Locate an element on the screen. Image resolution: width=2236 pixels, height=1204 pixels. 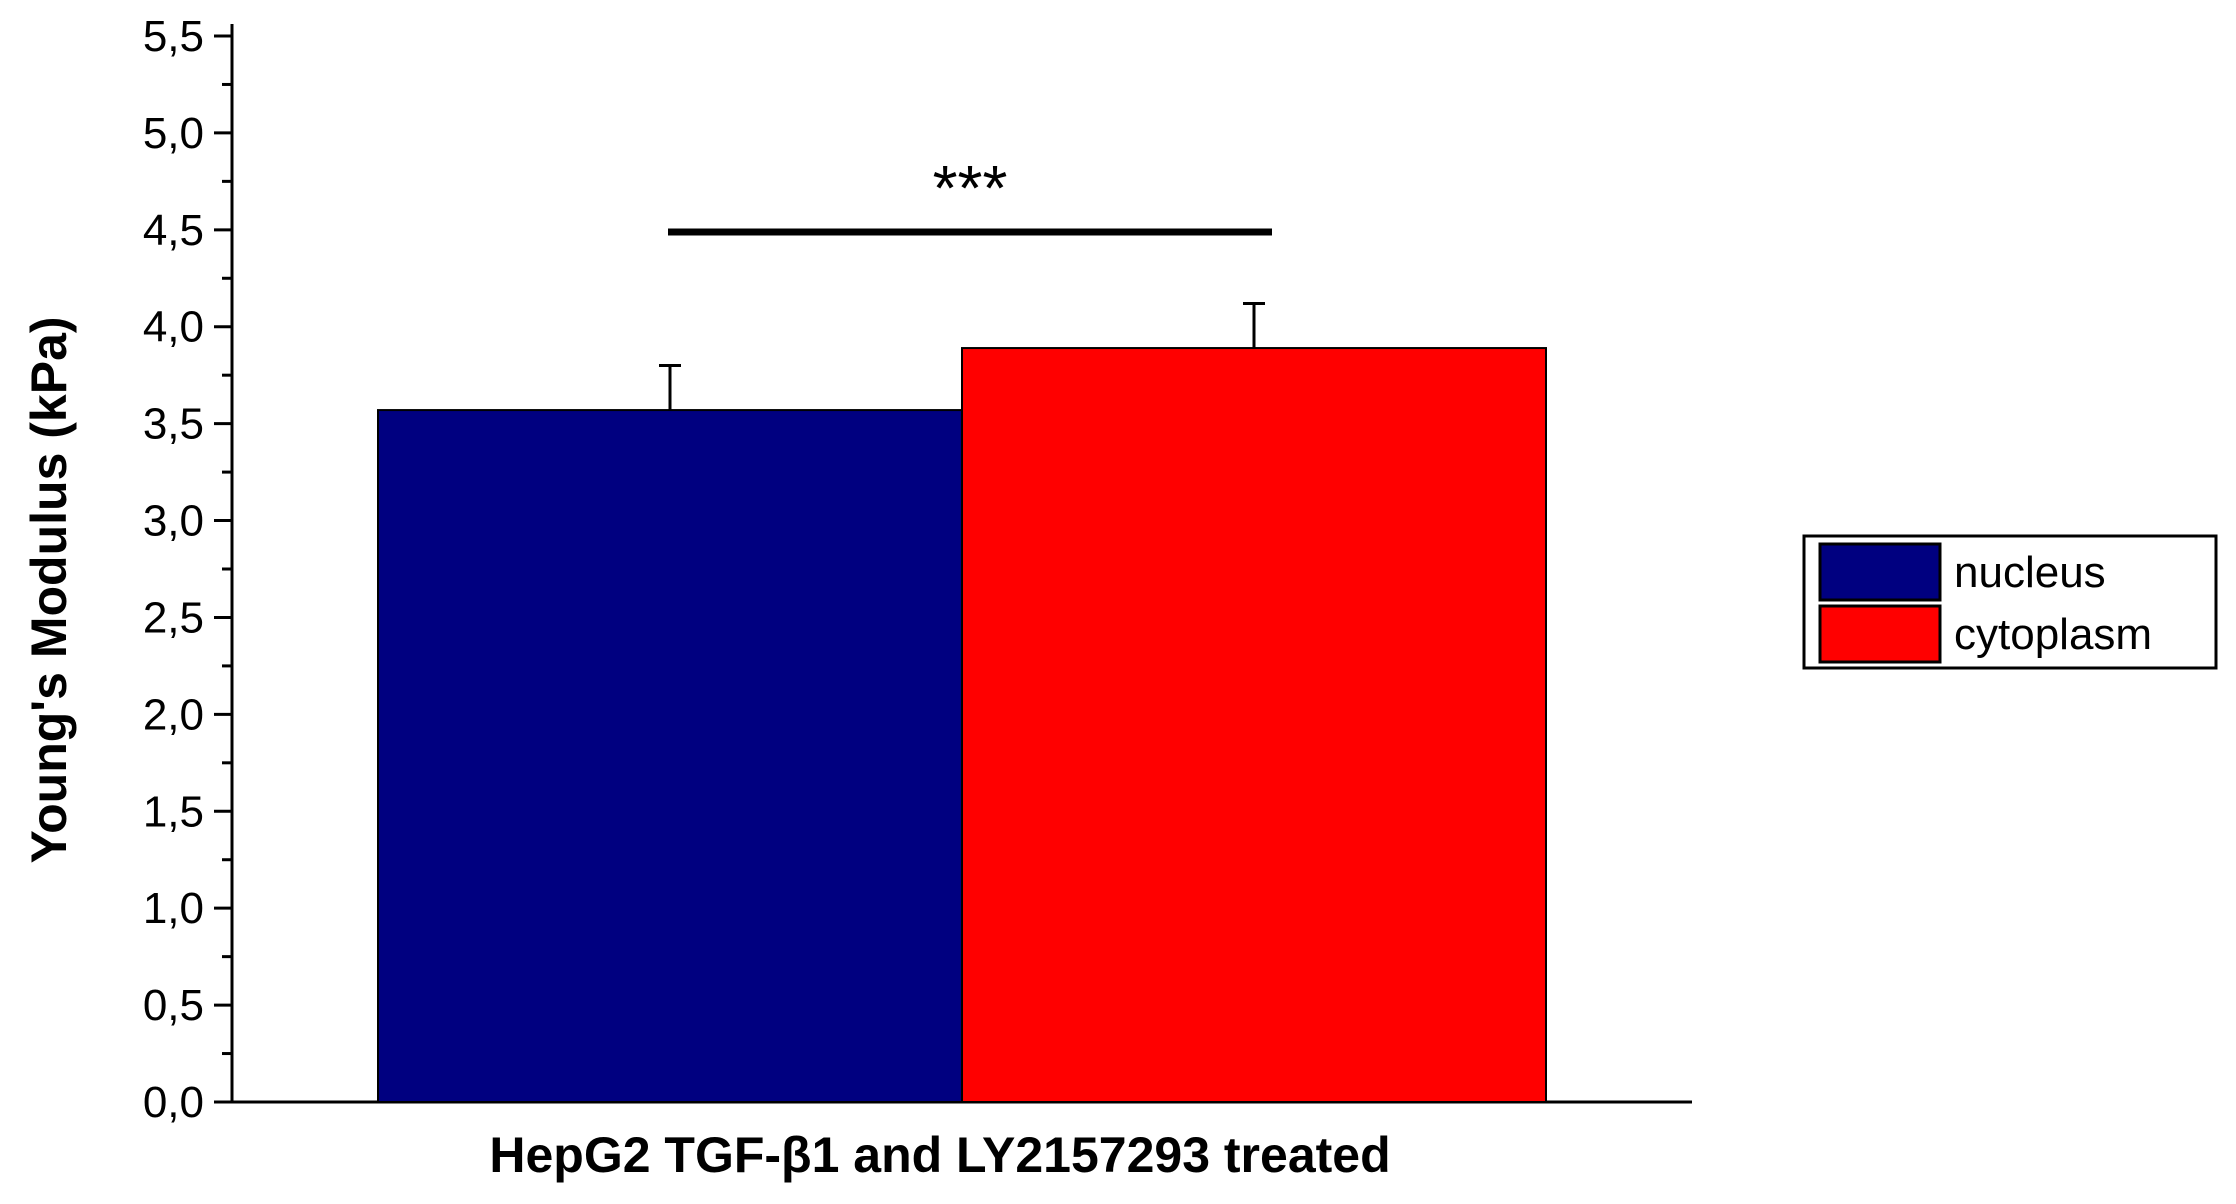
error-bars is located at coordinates (962, 356).